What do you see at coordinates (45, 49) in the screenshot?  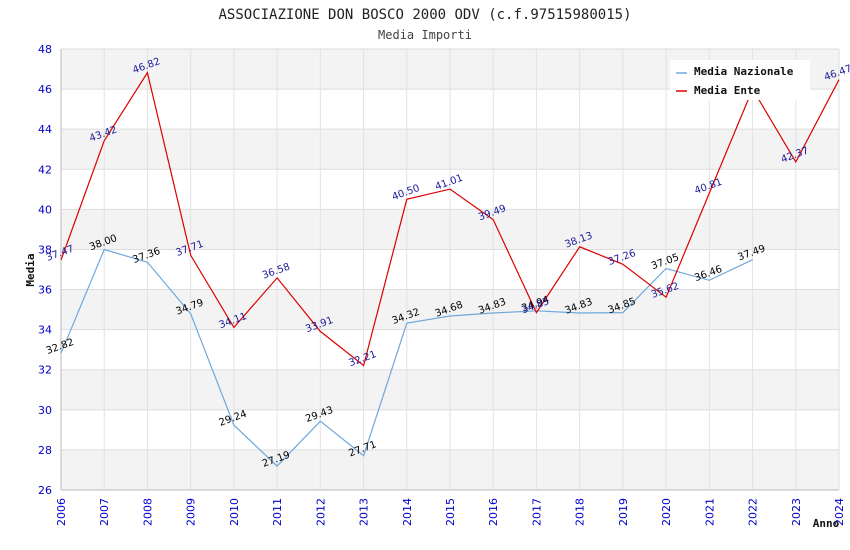 I see `y-tick-label: 48` at bounding box center [45, 49].